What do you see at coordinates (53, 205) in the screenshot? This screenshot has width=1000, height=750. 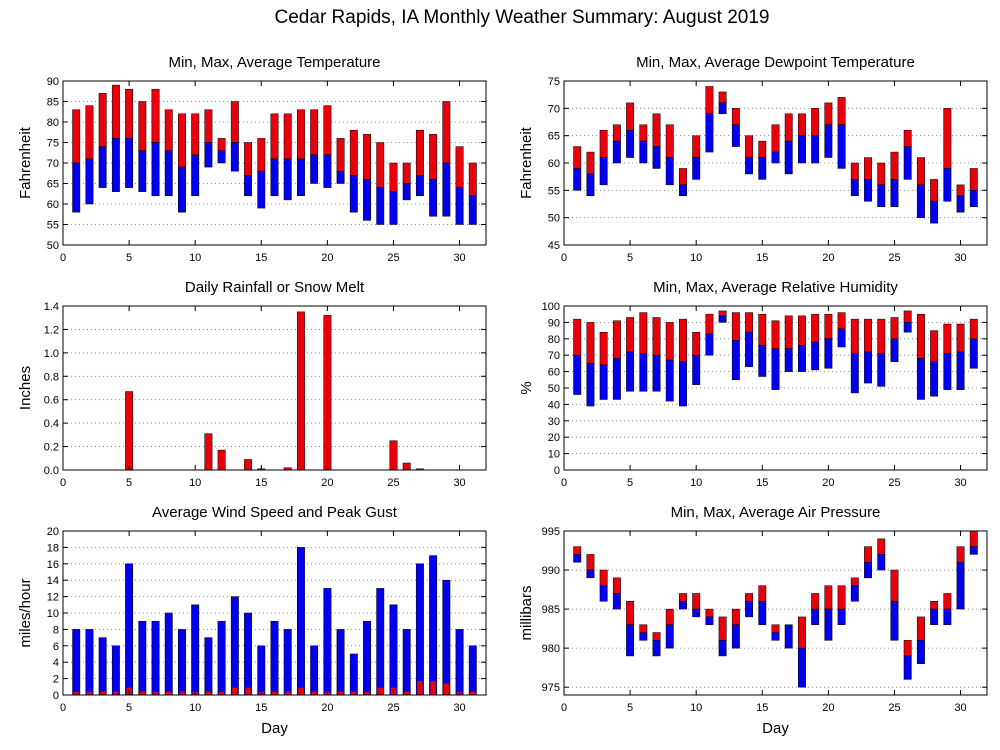 I see `temp-ytick-label: 60` at bounding box center [53, 205].